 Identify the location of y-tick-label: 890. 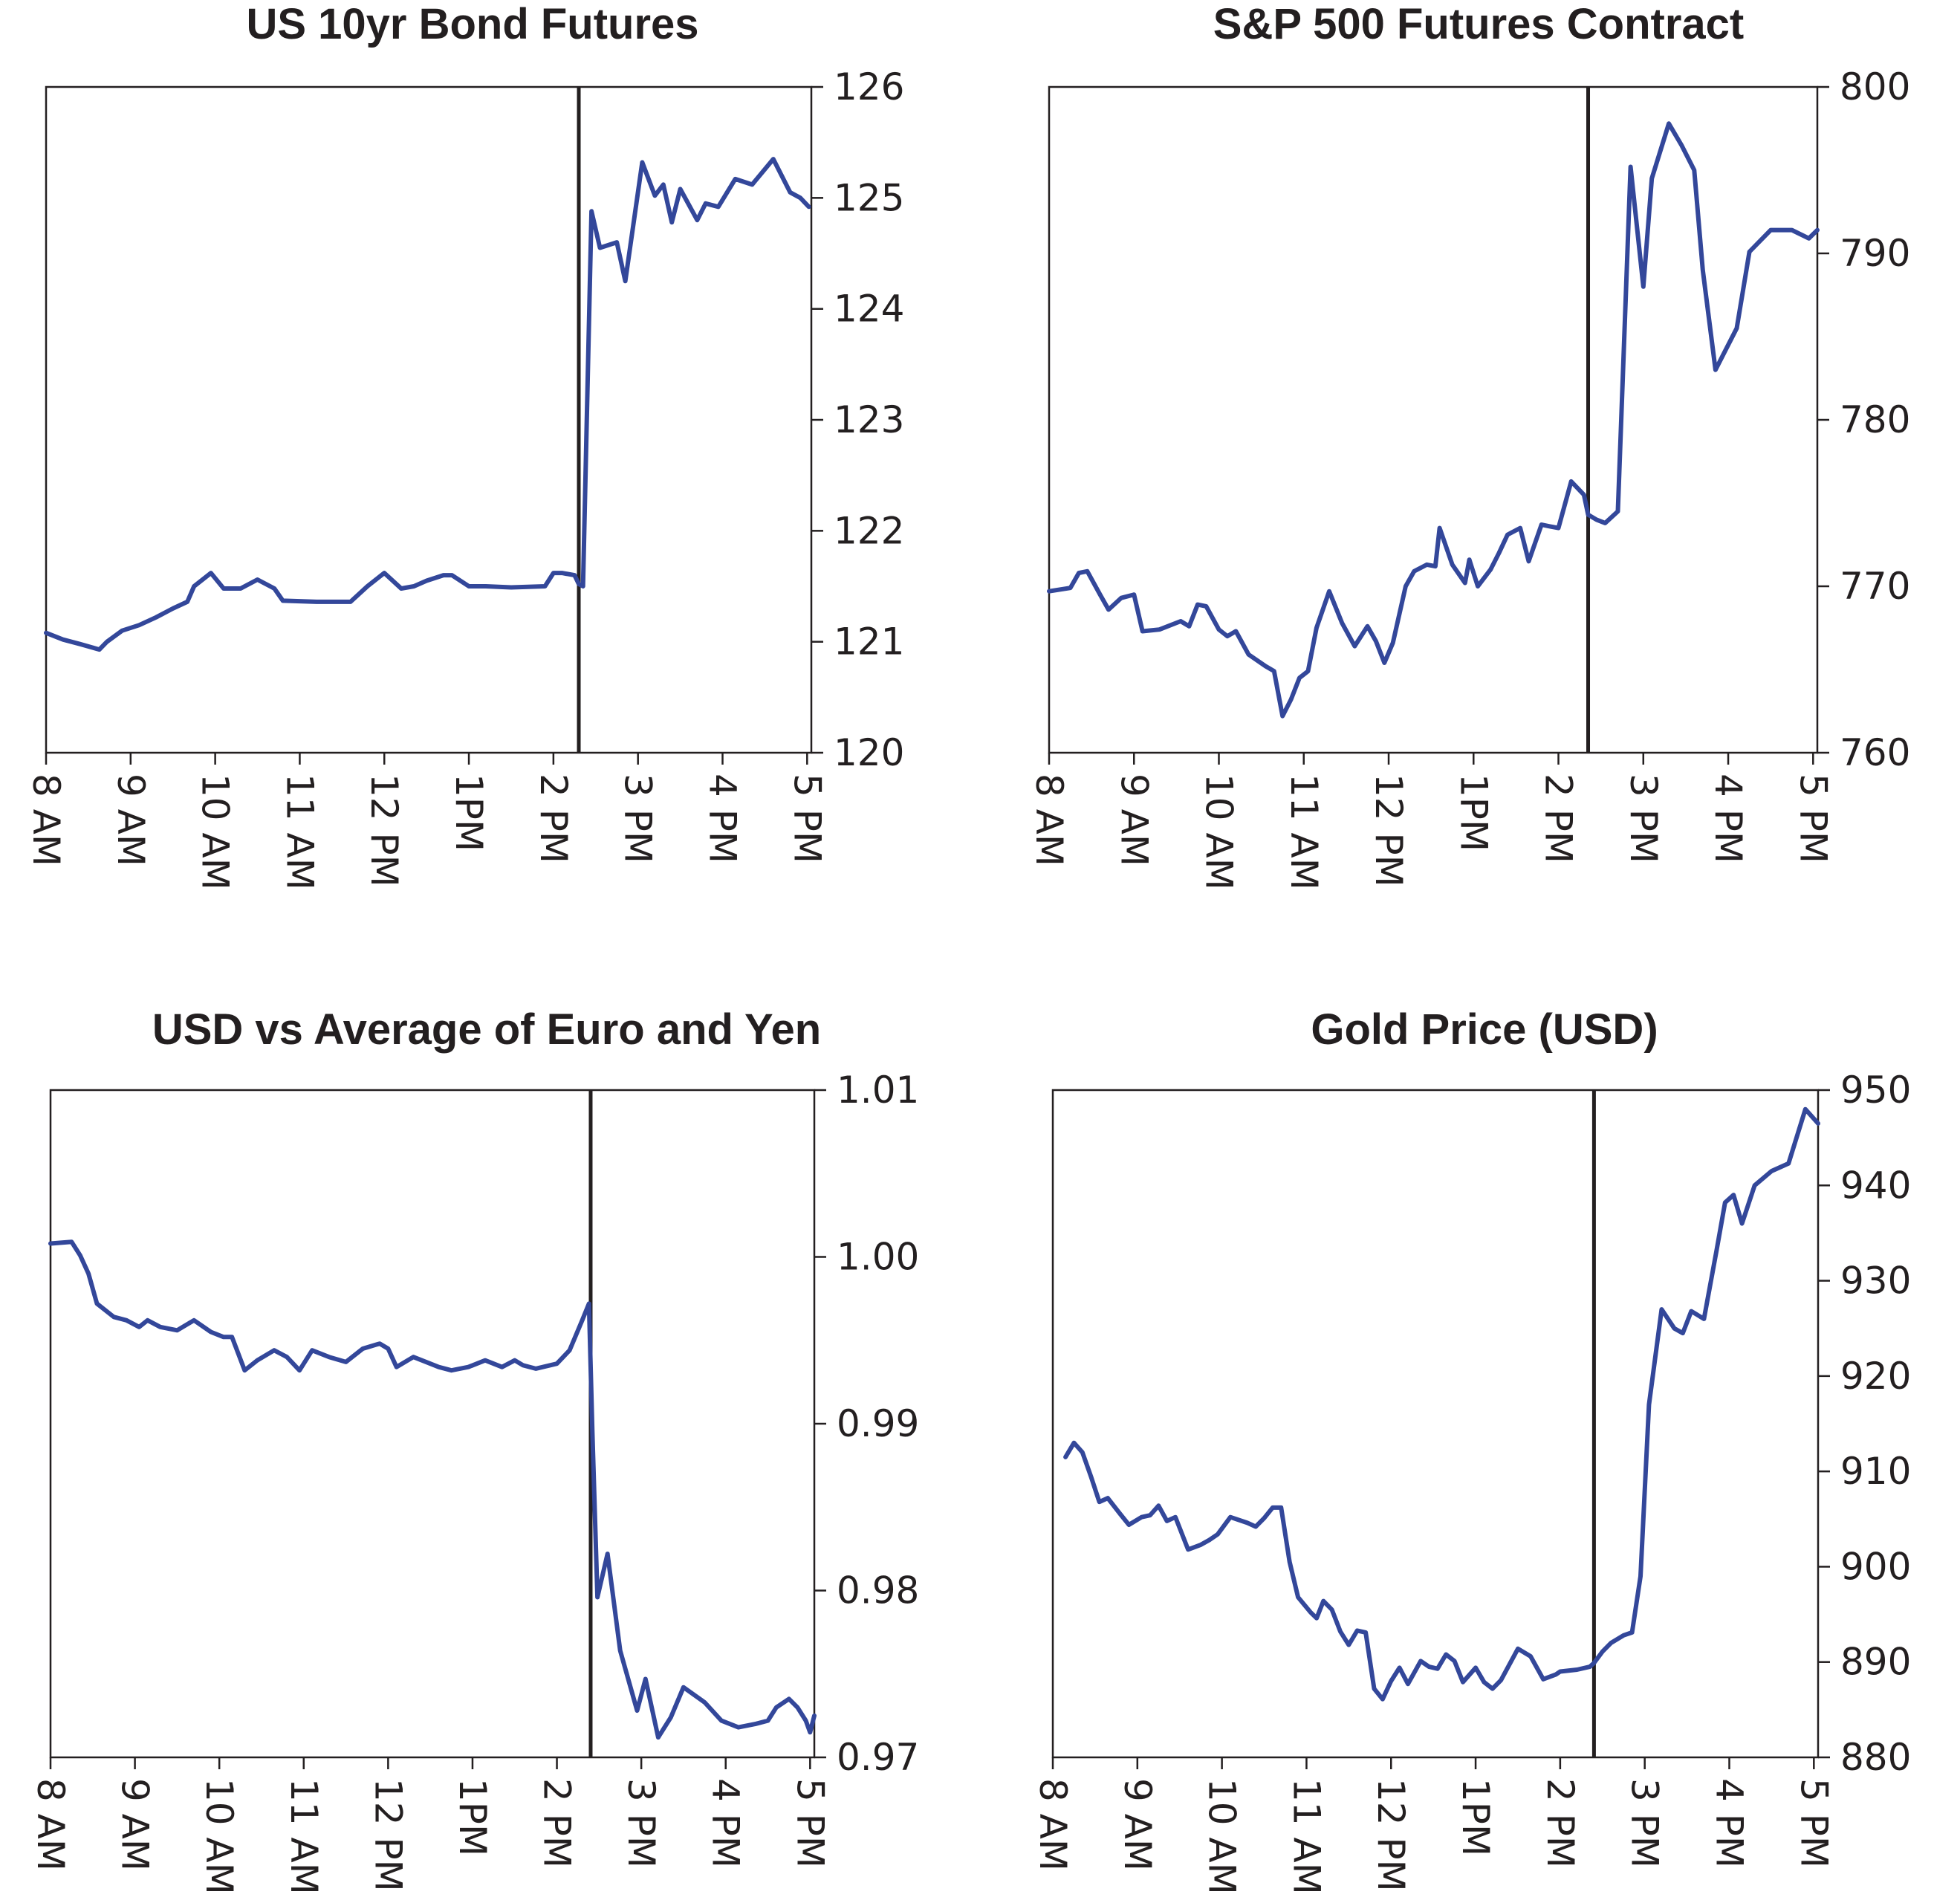
(1875, 1663).